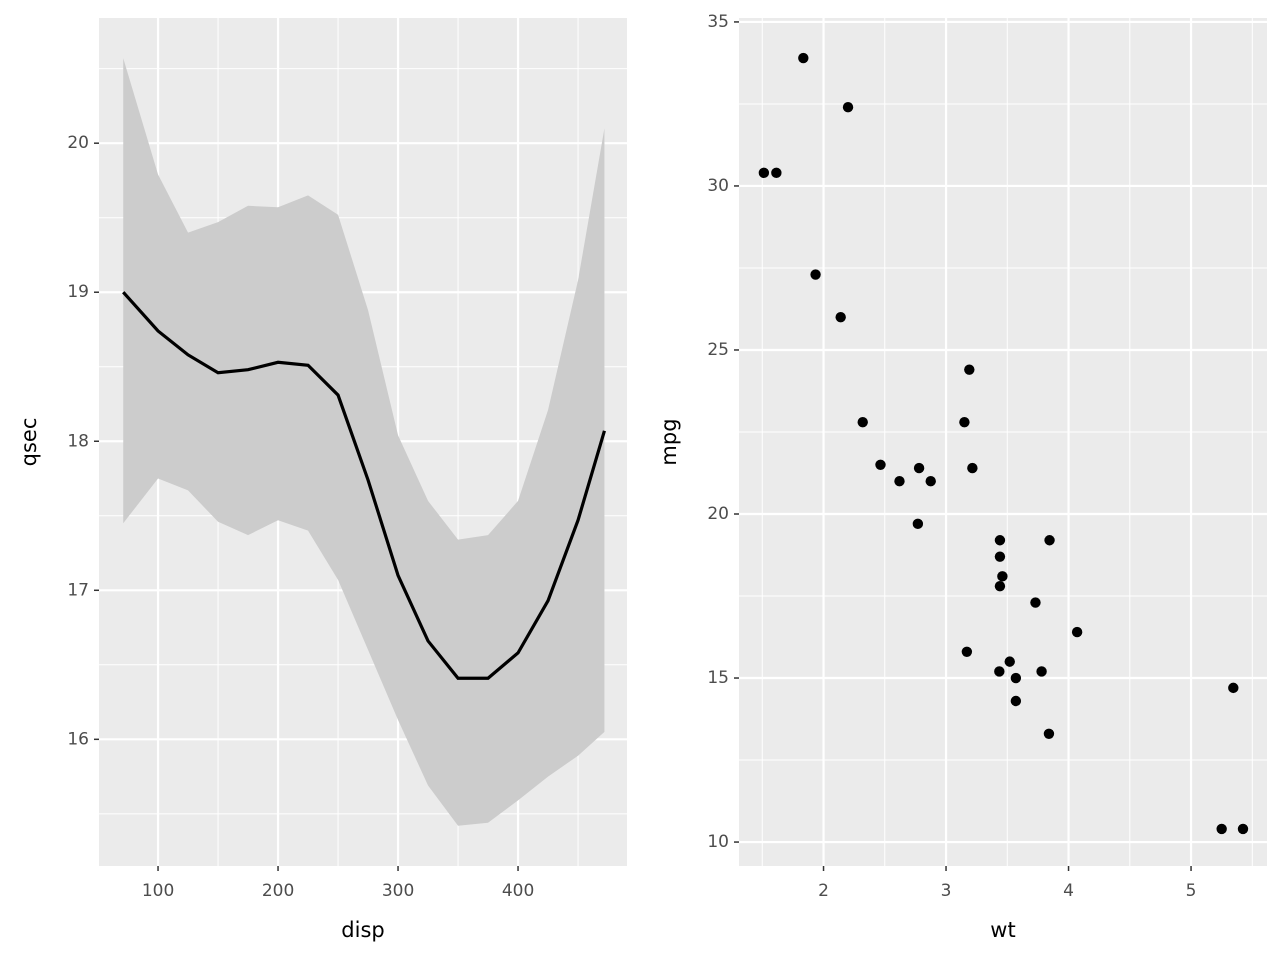 The height and width of the screenshot is (960, 1280). I want to click on y-tick-label: 10, so click(718, 842).